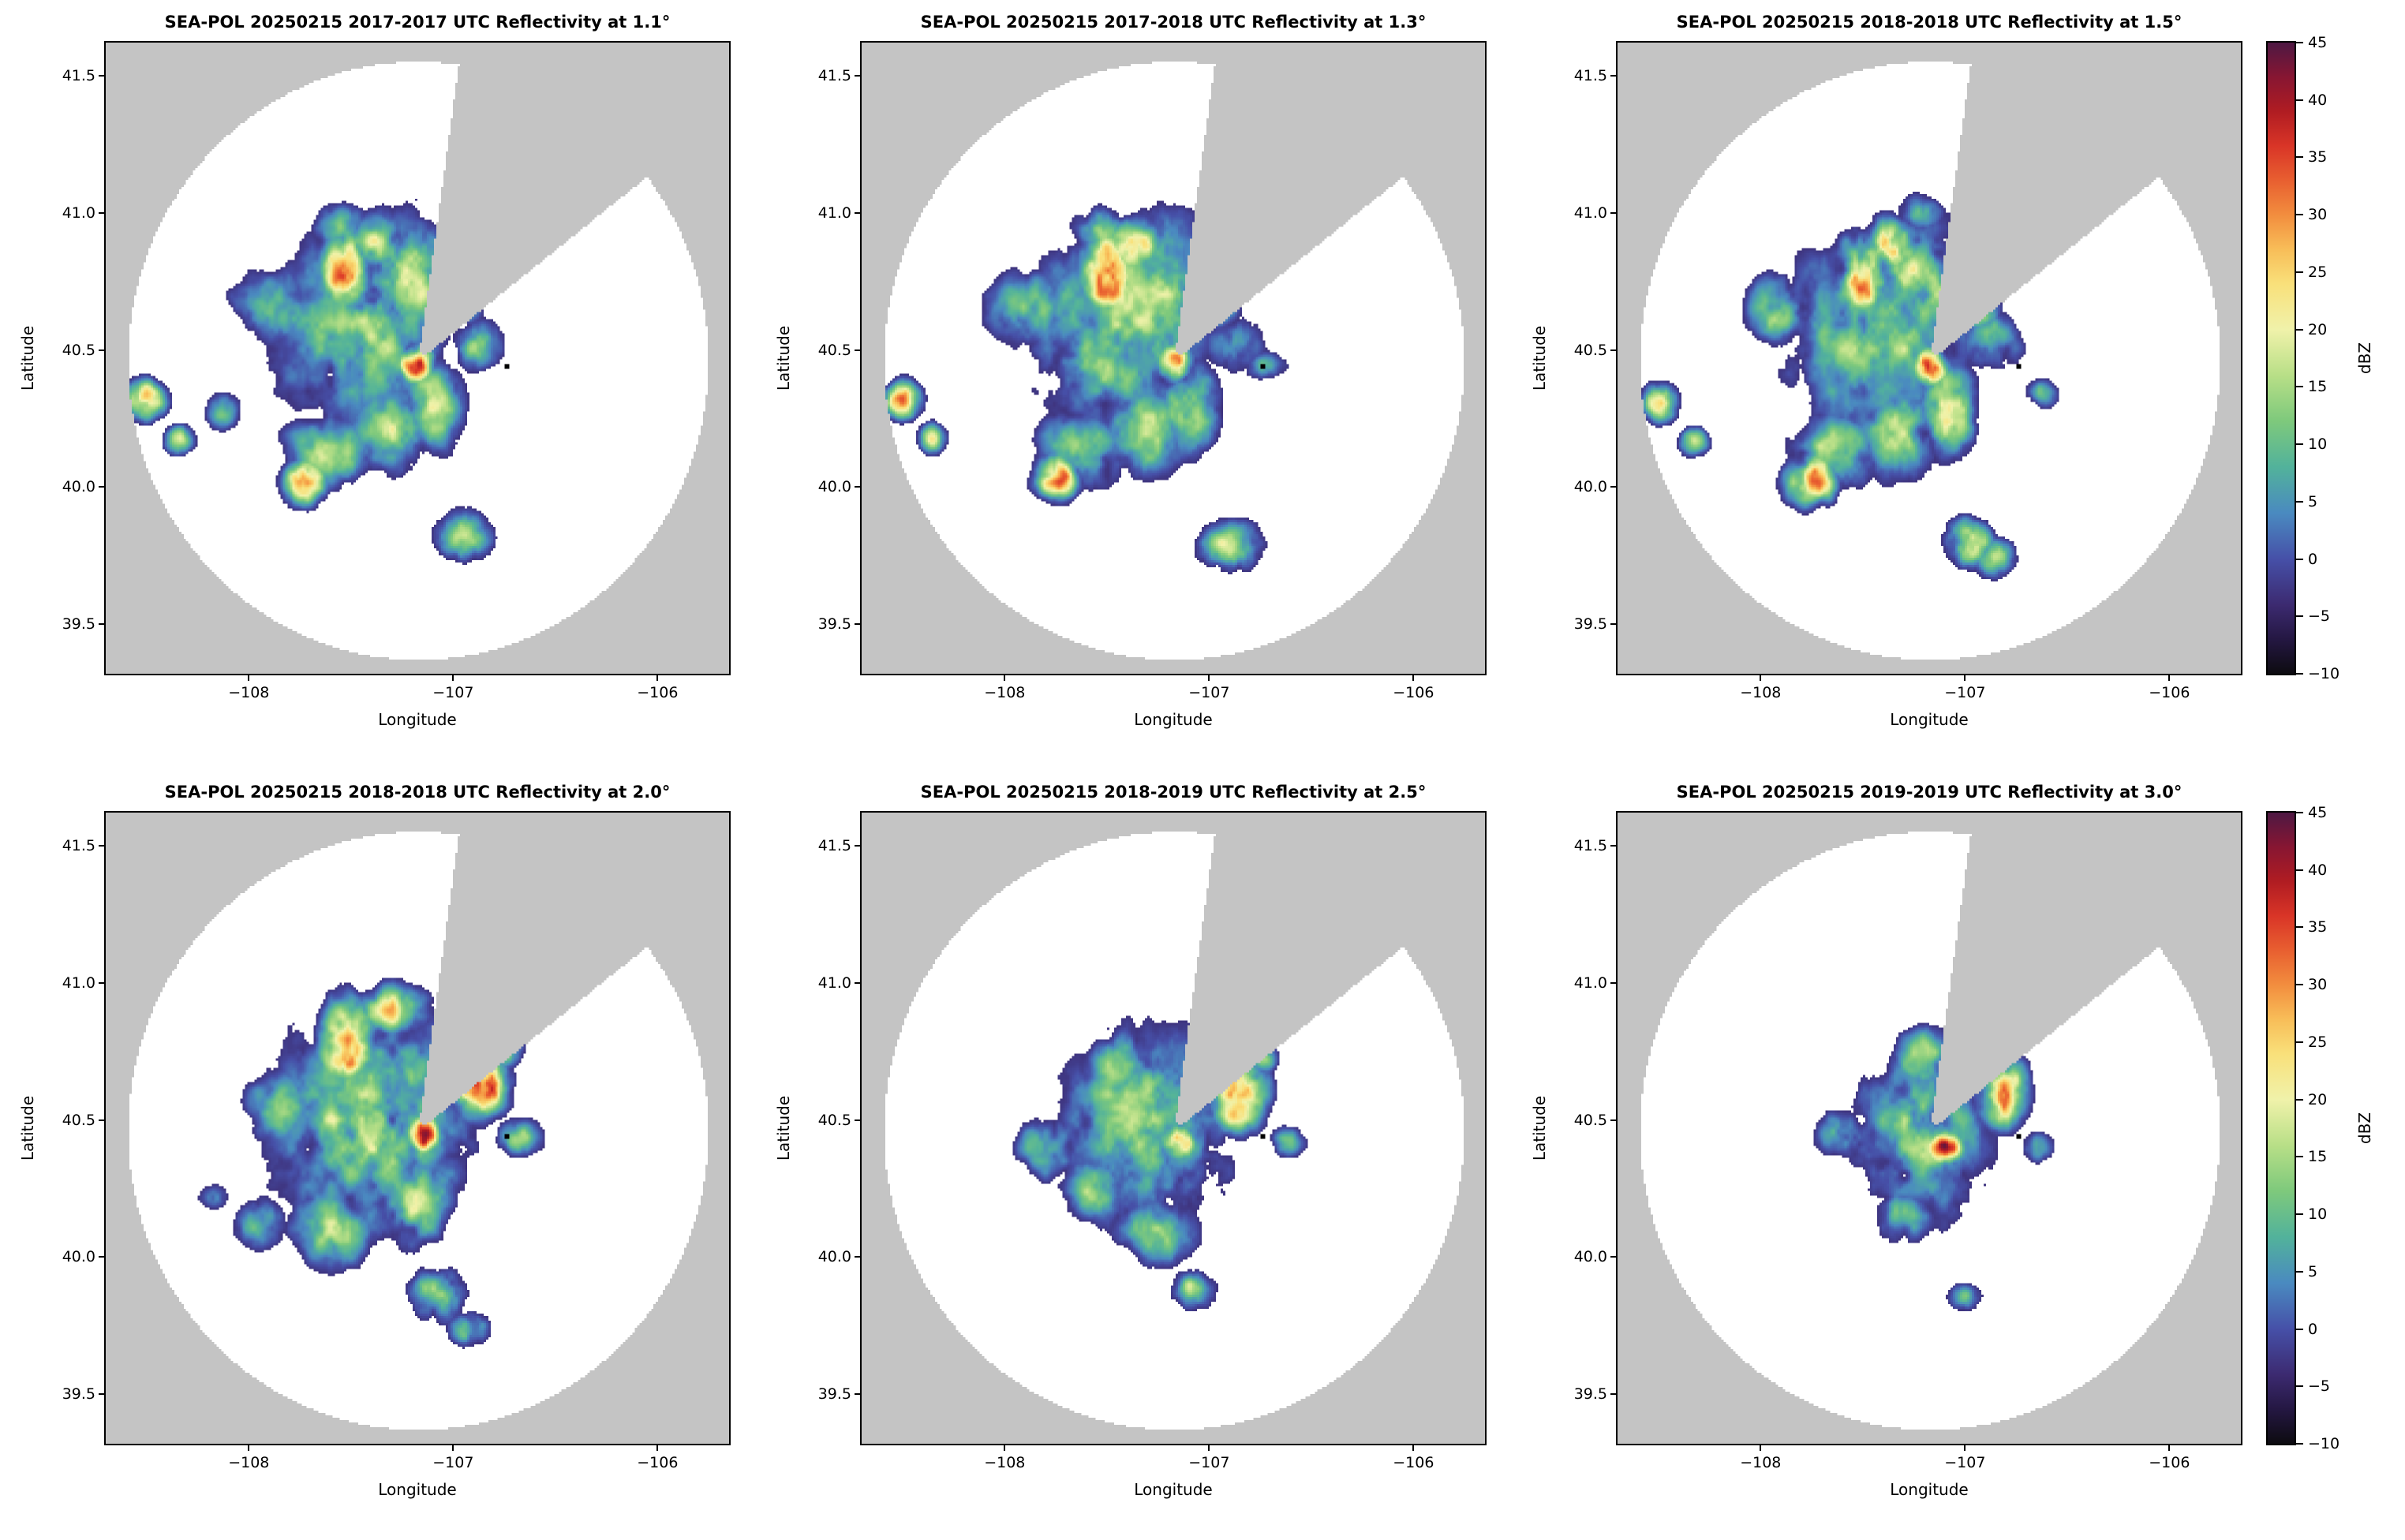 The width and height of the screenshot is (2405, 1540). What do you see at coordinates (2336, 358) in the screenshot?
I see `colorbar: −10 −5 0 5 10 15 20 25 30 35 40 45 dBZ` at bounding box center [2336, 358].